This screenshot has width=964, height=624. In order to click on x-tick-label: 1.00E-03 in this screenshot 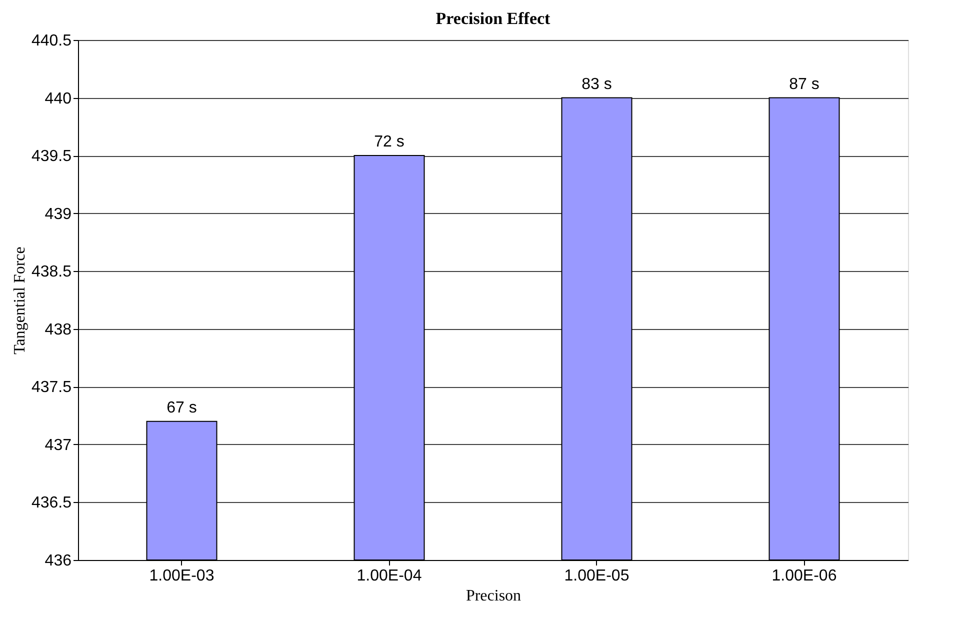, I will do `click(181, 576)`.